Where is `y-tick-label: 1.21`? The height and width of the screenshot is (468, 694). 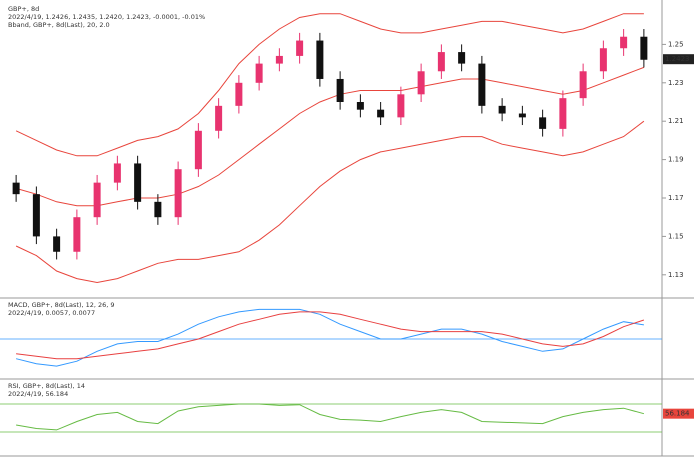 y-tick-label: 1.21 is located at coordinates (676, 121).